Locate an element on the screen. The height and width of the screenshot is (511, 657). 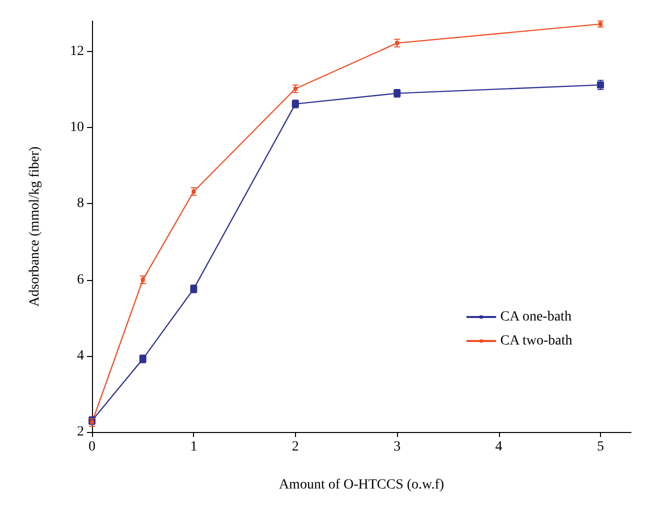
x-tick-label: 5 is located at coordinates (600, 447).